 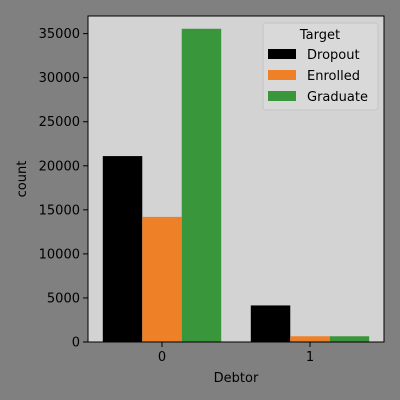 What do you see at coordinates (59, 166) in the screenshot?
I see `y-tick-label: 20000` at bounding box center [59, 166].